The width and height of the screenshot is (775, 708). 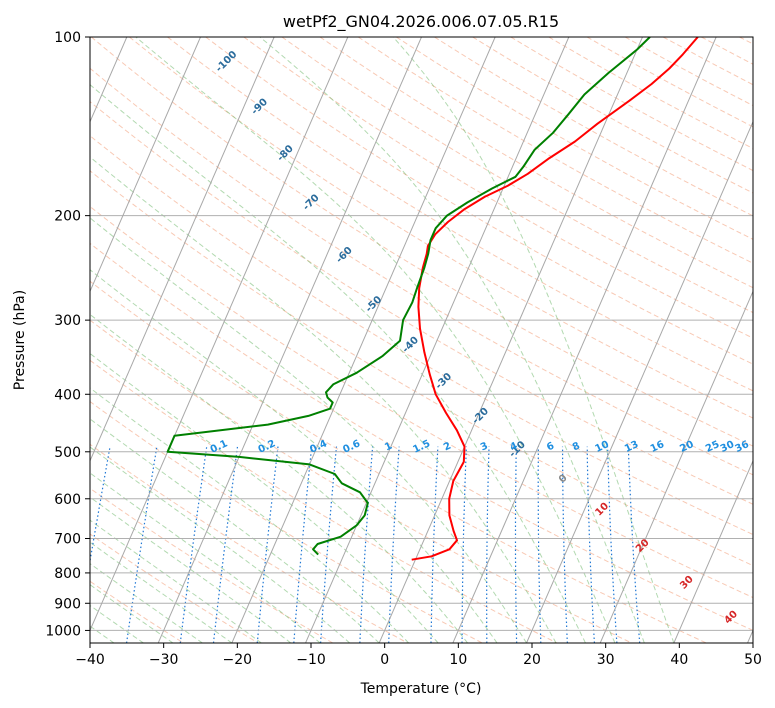 I want to click on mixing-ratio-label: 20, so click(x=686, y=447).